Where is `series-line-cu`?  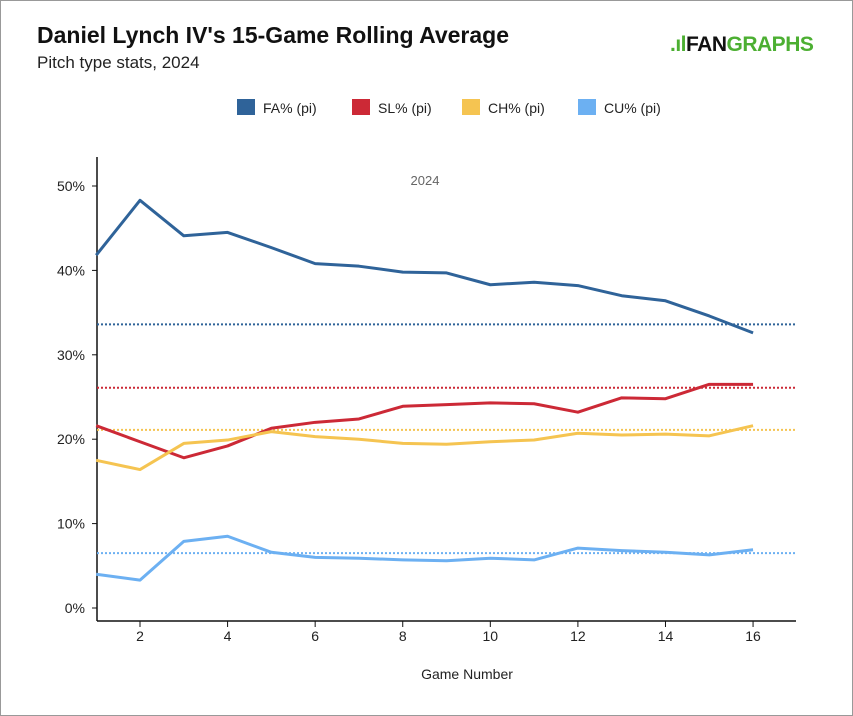
series-line-cu is located at coordinates (425, 558).